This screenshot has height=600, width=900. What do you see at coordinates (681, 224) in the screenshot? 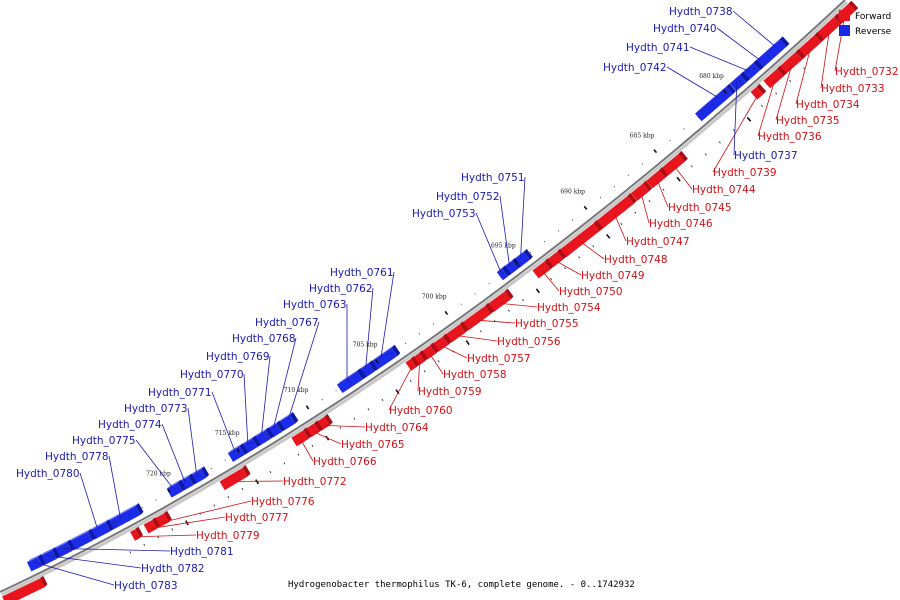
I see `forward-gene-label: Hydth_0746` at bounding box center [681, 224].